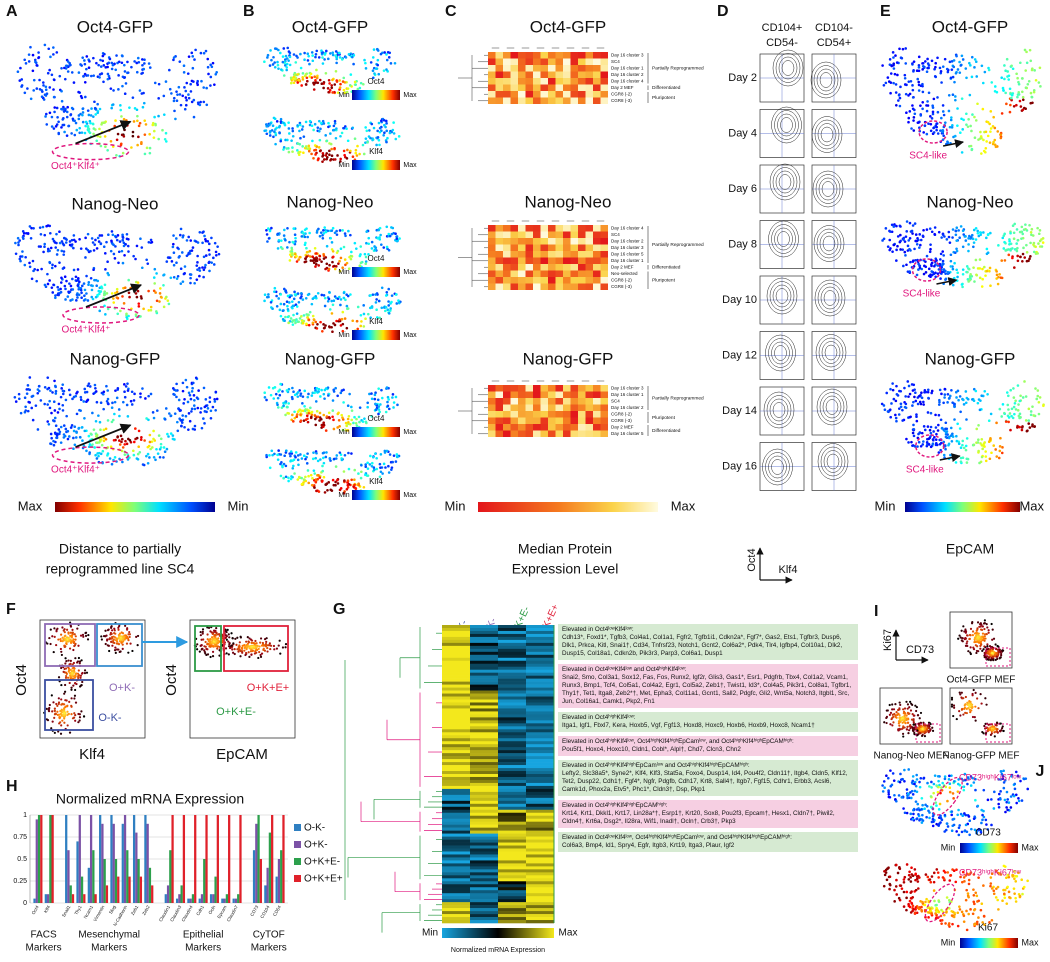  What do you see at coordinates (376, 95) in the screenshot?
I see `colorbar` at bounding box center [376, 95].